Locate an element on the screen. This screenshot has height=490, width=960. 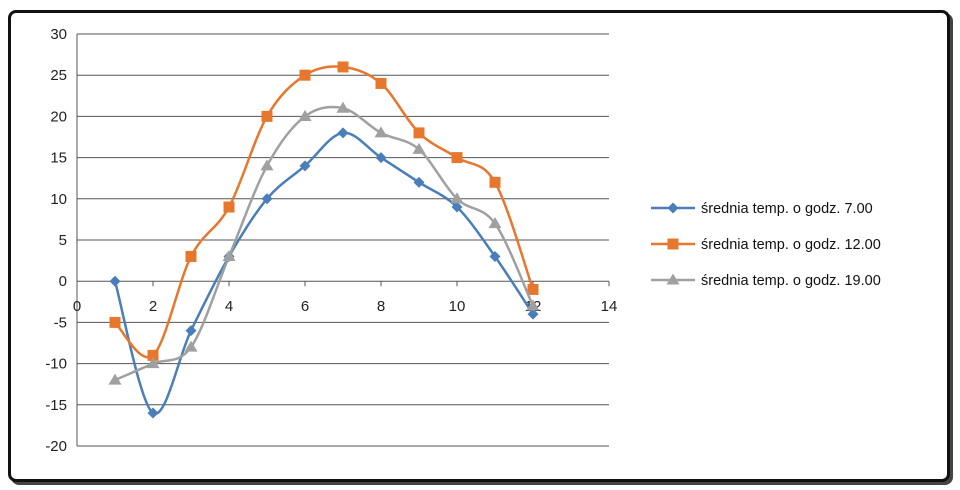
x-tick-label: 6 is located at coordinates (305, 306).